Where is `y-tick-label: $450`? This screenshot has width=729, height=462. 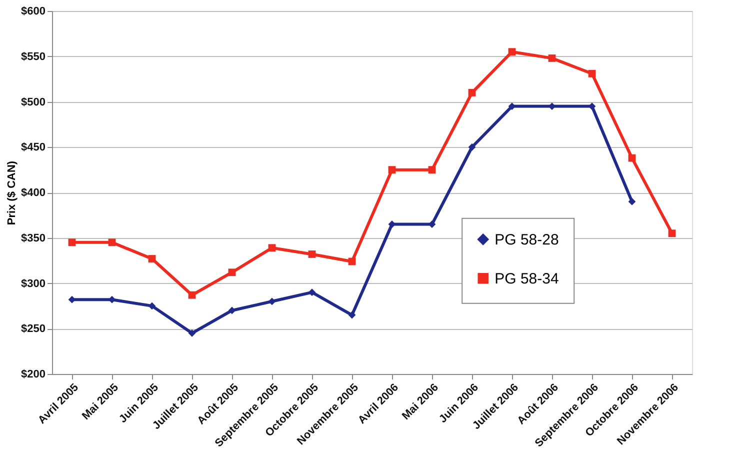 y-tick-label: $450 is located at coordinates (33, 148).